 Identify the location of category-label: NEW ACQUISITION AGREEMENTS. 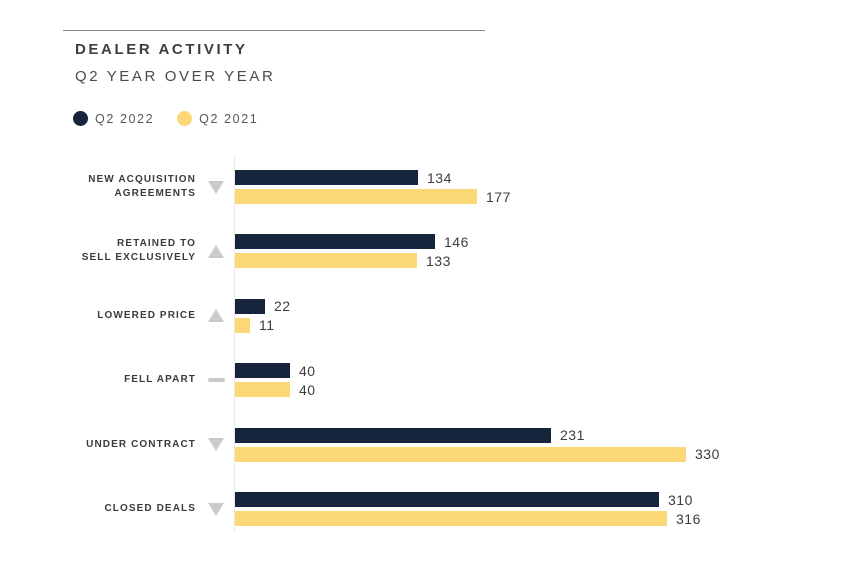
(98, 187).